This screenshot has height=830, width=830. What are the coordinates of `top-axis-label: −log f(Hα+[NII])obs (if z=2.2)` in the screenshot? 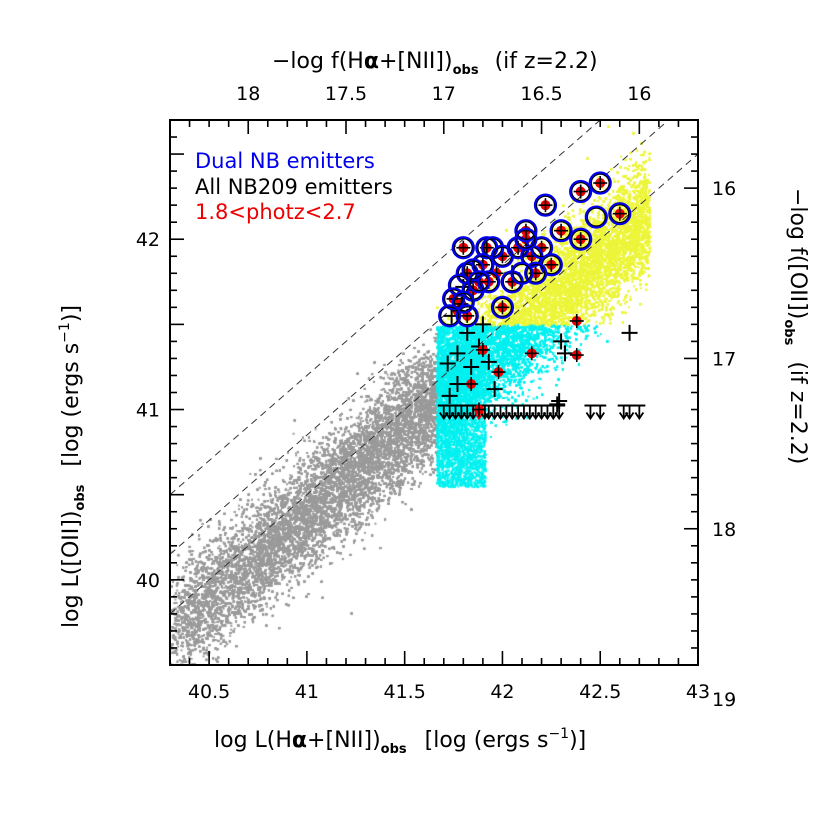 It's located at (435, 63).